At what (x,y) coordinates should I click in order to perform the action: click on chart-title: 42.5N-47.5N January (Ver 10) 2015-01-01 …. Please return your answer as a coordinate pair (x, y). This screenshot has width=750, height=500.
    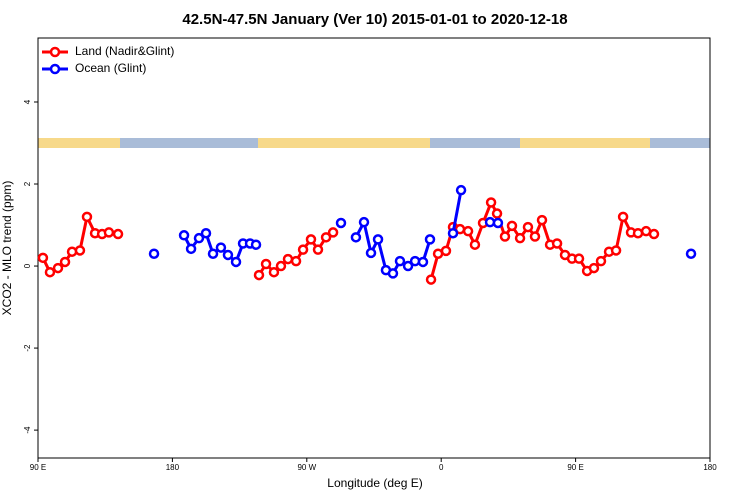
    Looking at the image, I should click on (374, 19).